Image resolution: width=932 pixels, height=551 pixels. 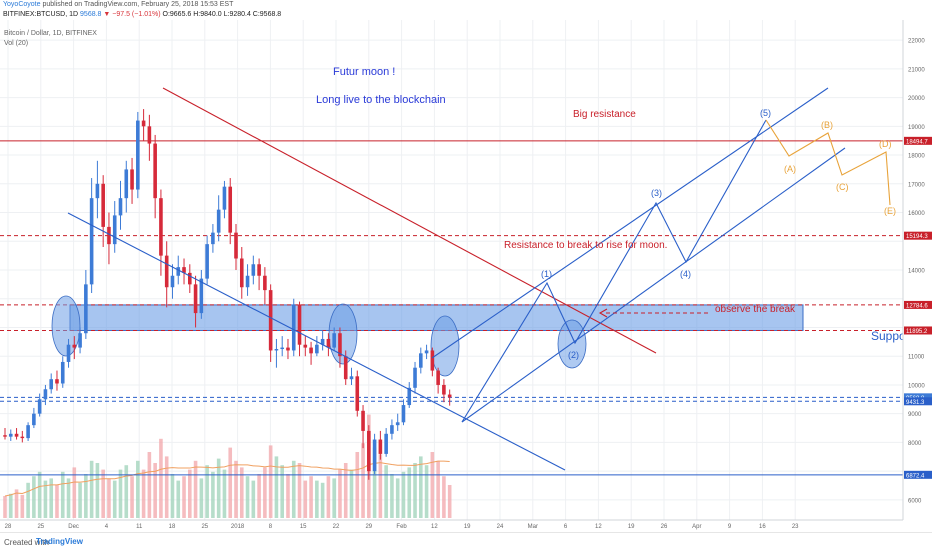 What do you see at coordinates (303, 527) in the screenshot?
I see `time-tick: 15` at bounding box center [303, 527].